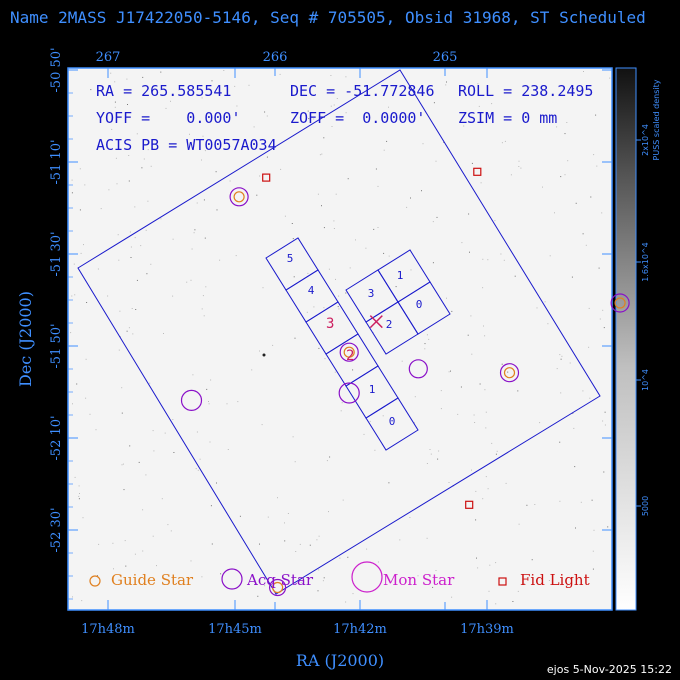  I want to click on bottom-tick-label: 17h39m, so click(487, 629).